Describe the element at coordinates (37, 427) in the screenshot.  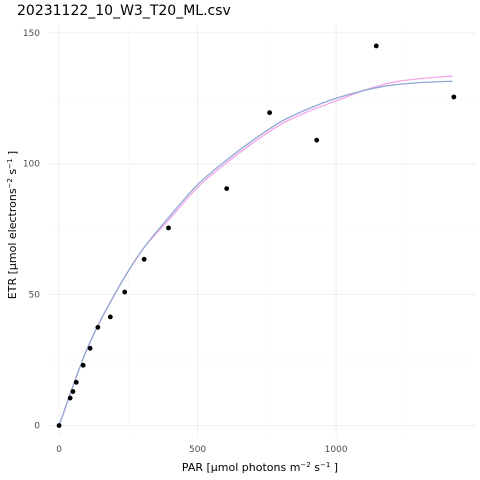
I see `y-tick-label: 0` at that location.